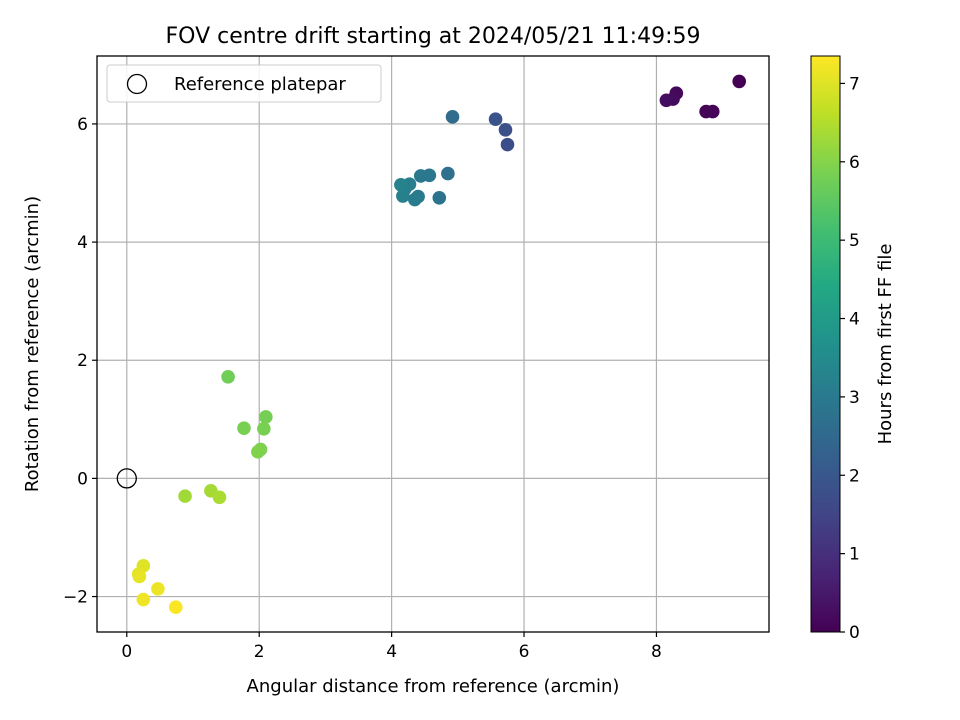 The image size is (960, 720). Describe the element at coordinates (854, 555) in the screenshot. I see `colorbar-tick-label: 1` at that location.